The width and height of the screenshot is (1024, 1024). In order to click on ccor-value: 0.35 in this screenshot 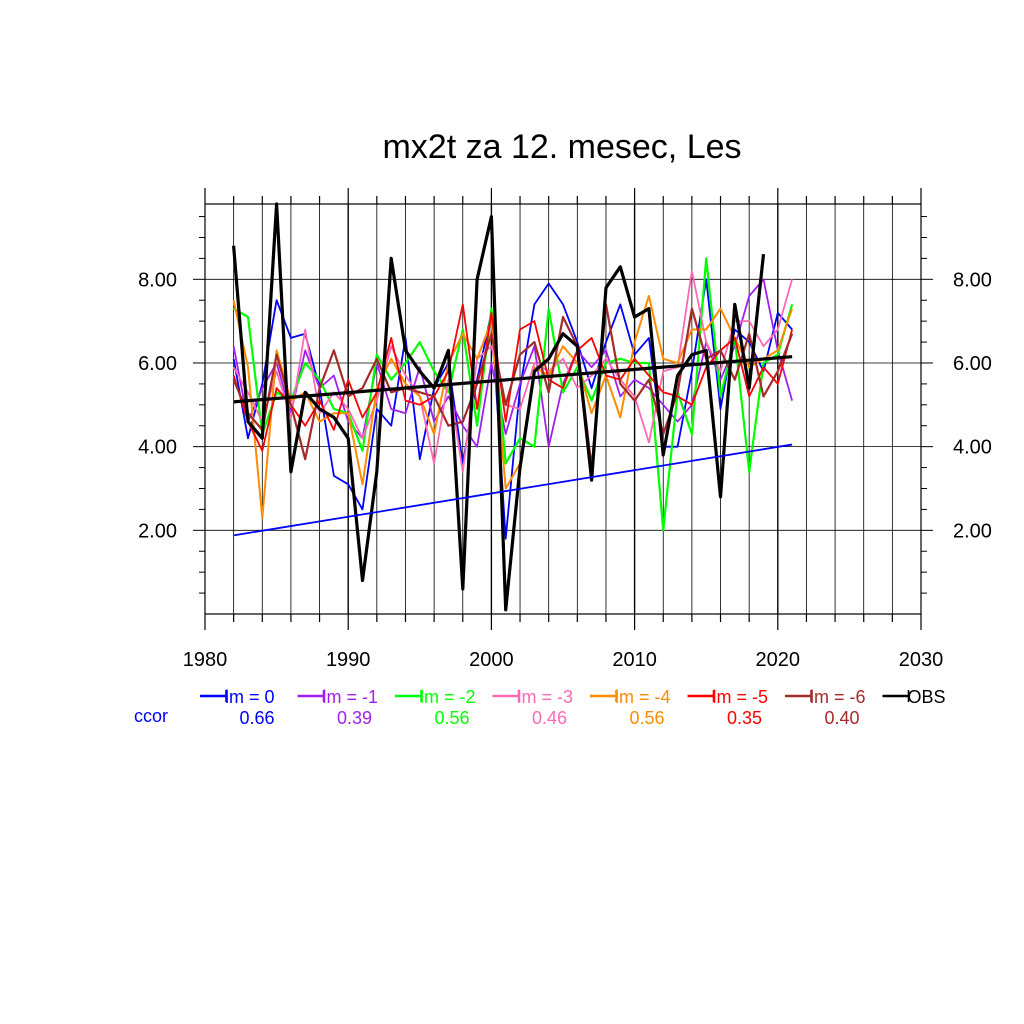, I will do `click(744, 718)`.